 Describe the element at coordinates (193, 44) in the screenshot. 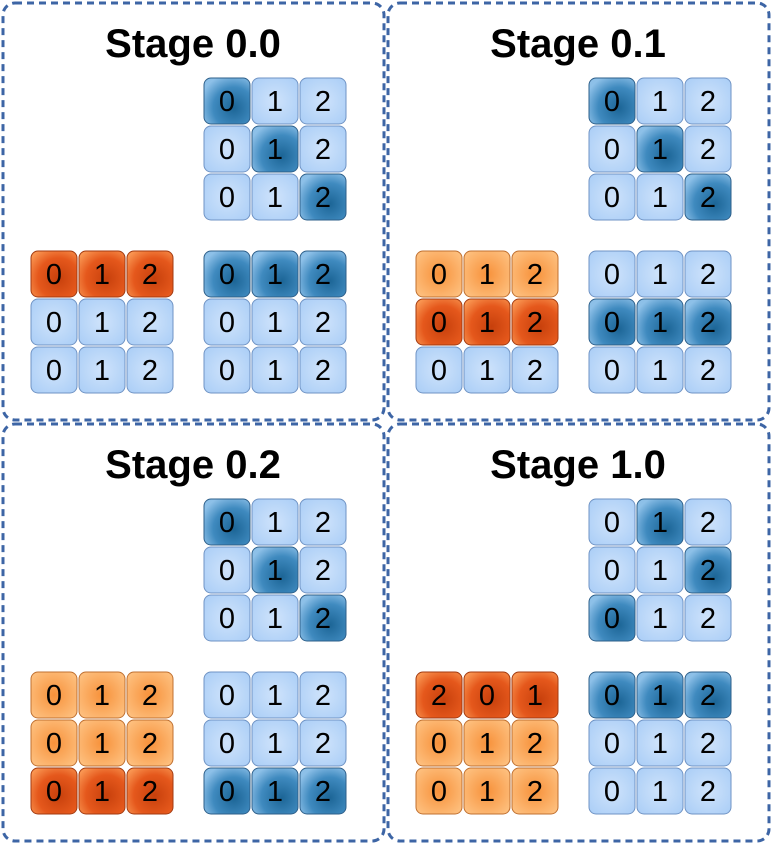

I see `panel-title: Stage 0.0` at that location.